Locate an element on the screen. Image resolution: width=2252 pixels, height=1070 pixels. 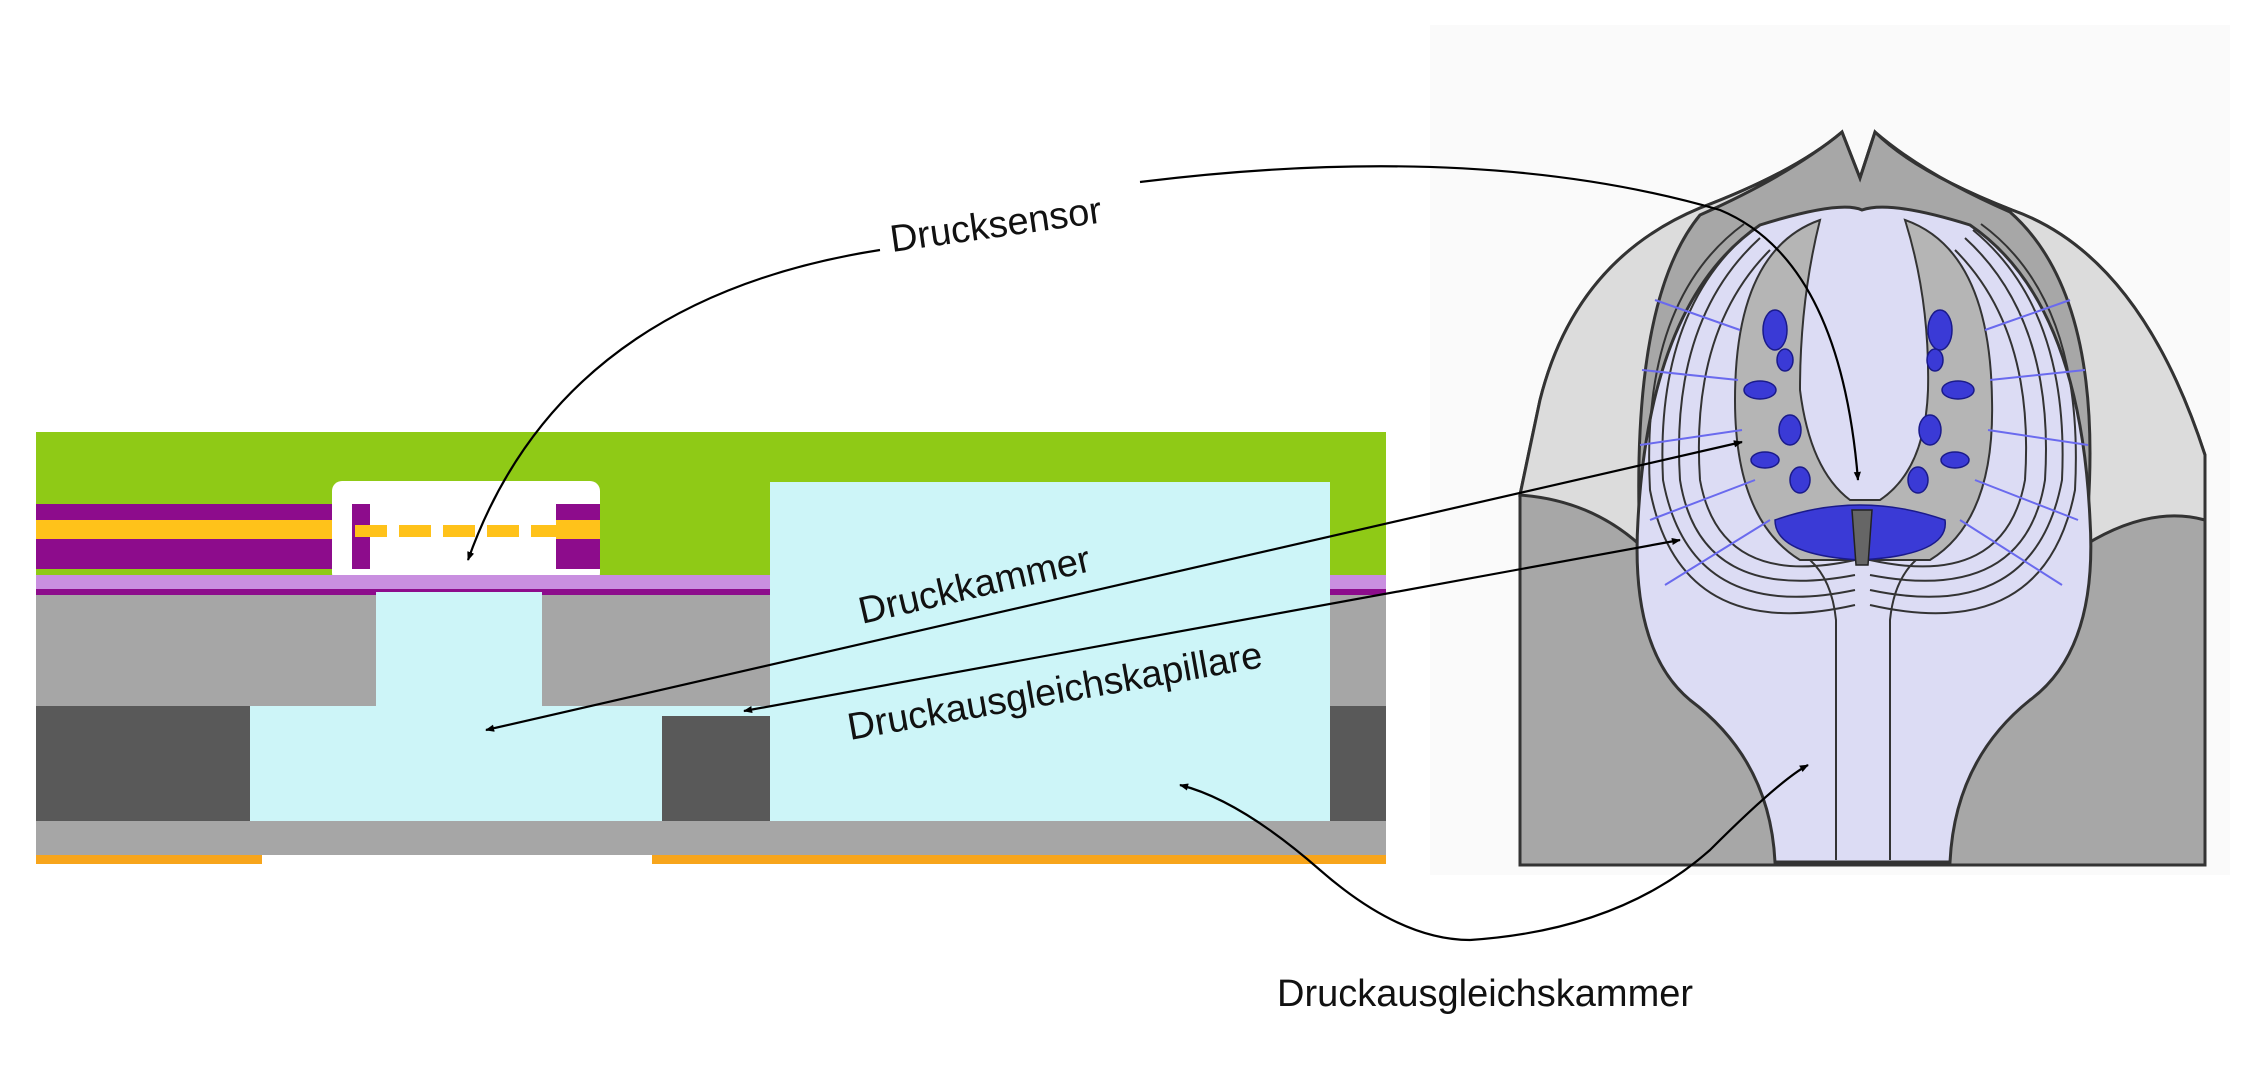
equalizing-chamber-arrow-left is located at coordinates (1325, 862).